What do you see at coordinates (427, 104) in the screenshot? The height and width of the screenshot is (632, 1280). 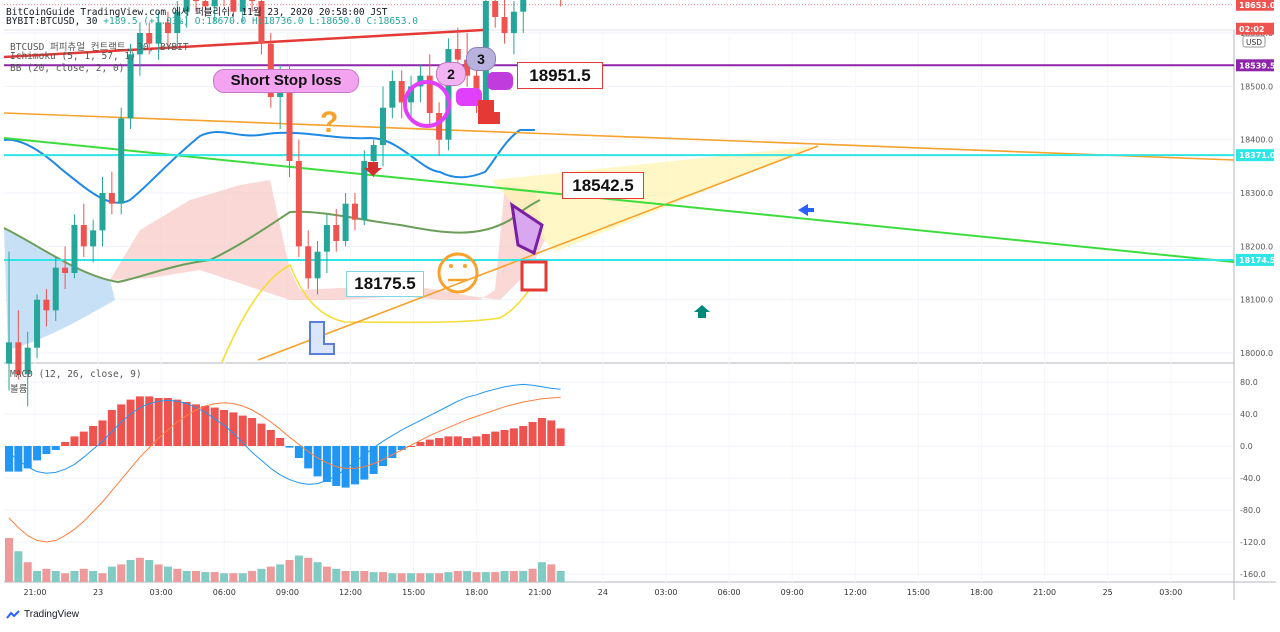 I see `dizzy-face-icon` at bounding box center [427, 104].